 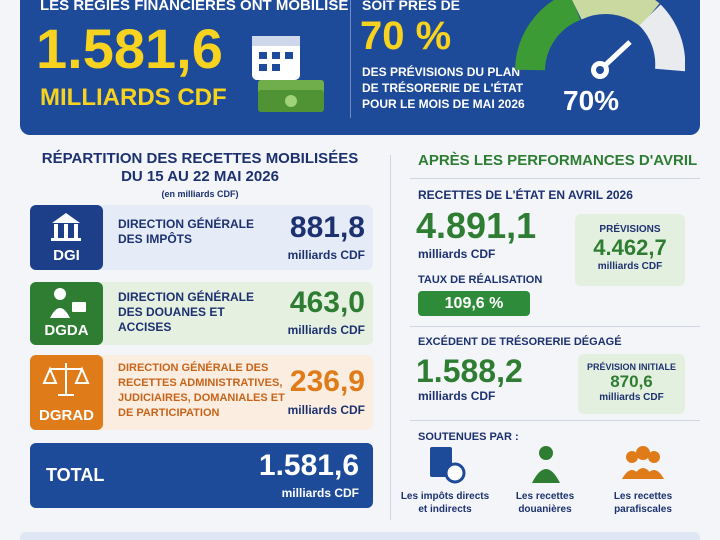 What do you see at coordinates (457, 396) in the screenshot?
I see `surplus-unit: milliards CDF` at bounding box center [457, 396].